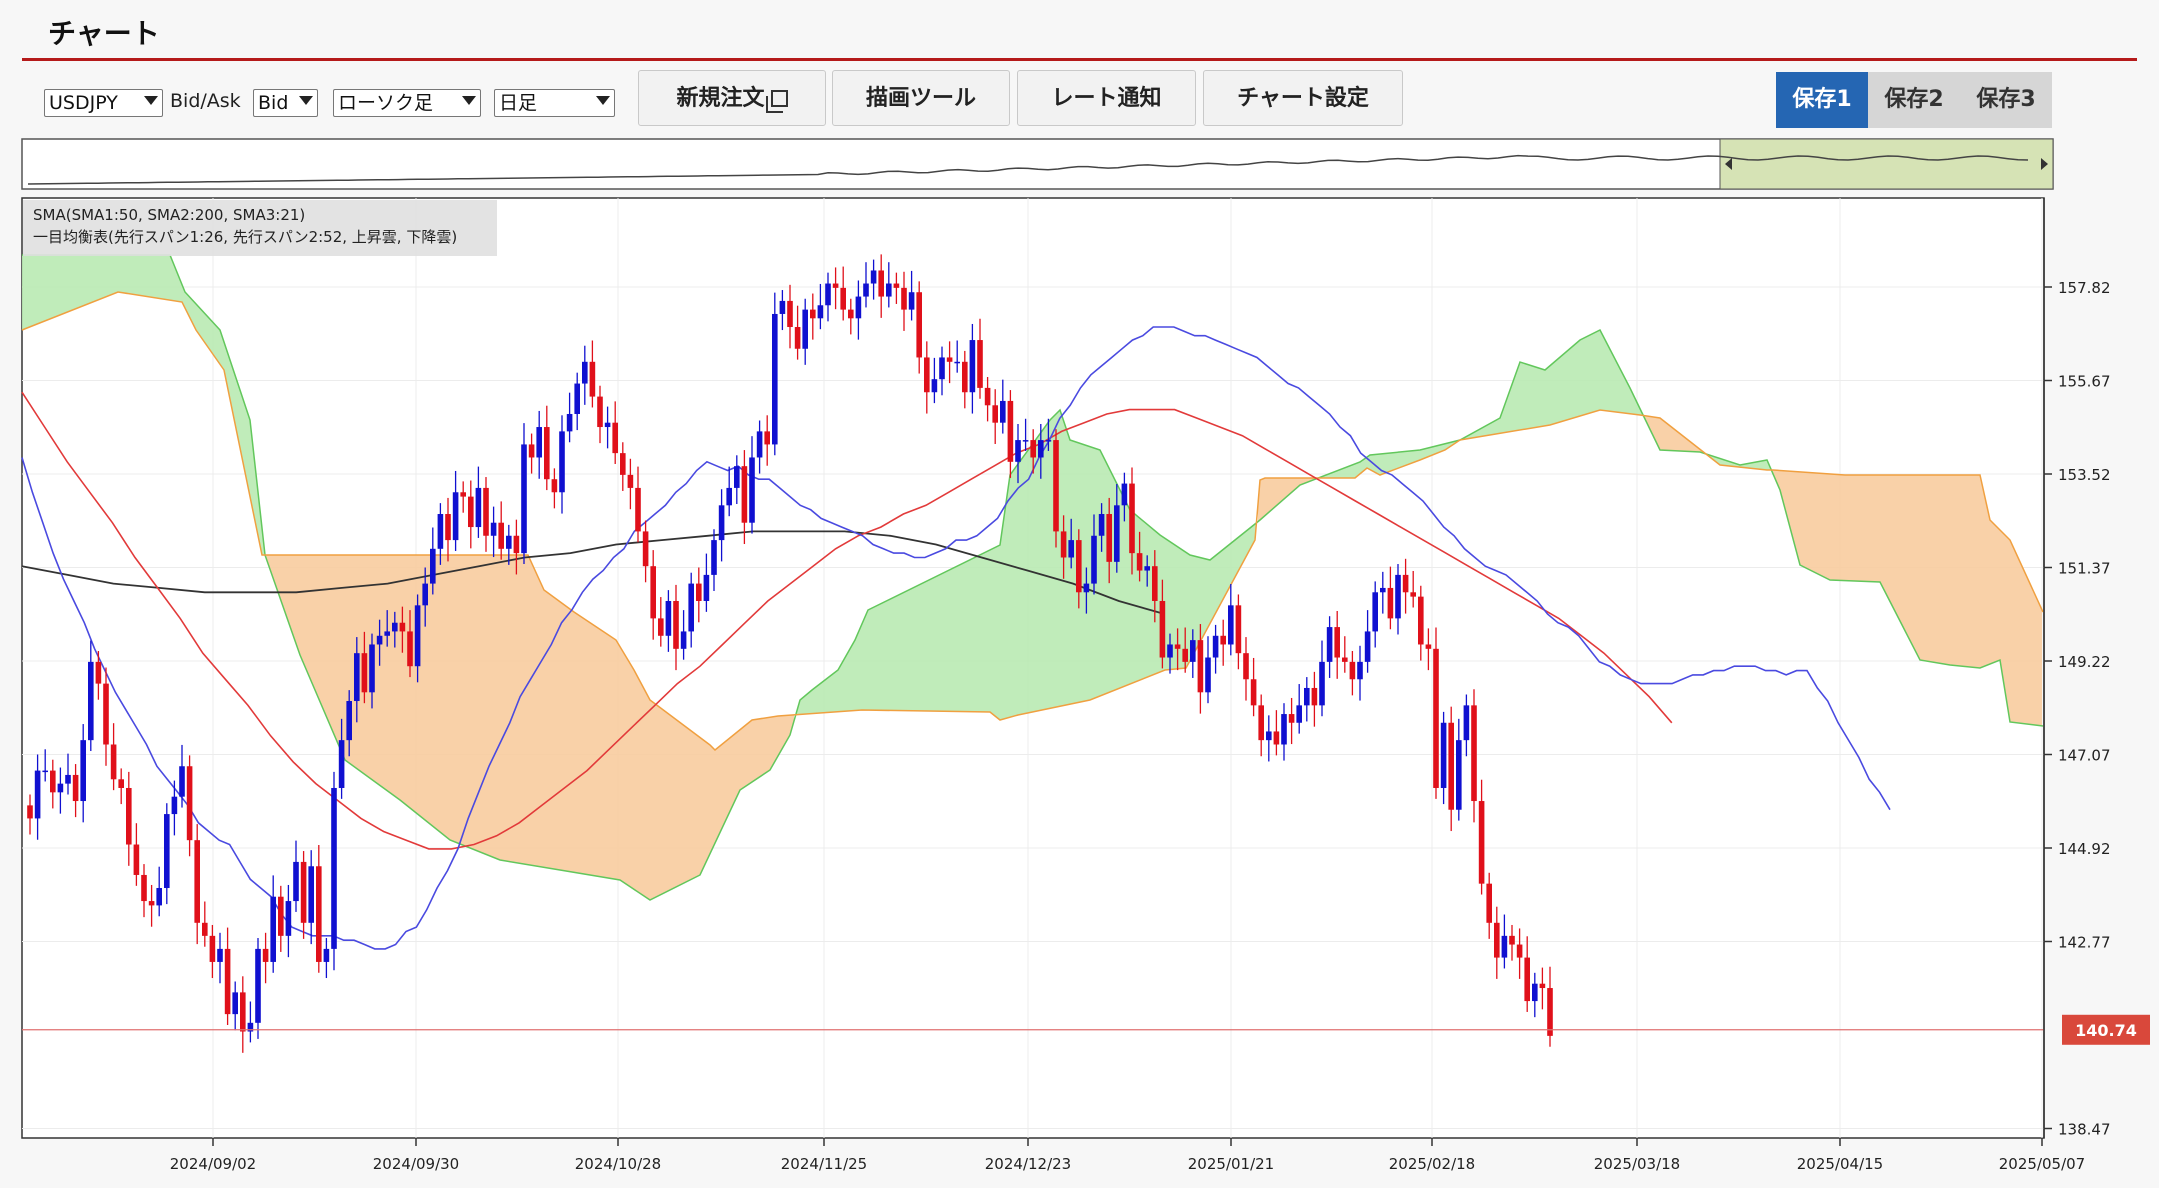 The width and height of the screenshot is (2159, 1188). I want to click on current-price-badge, so click(2106, 1029).